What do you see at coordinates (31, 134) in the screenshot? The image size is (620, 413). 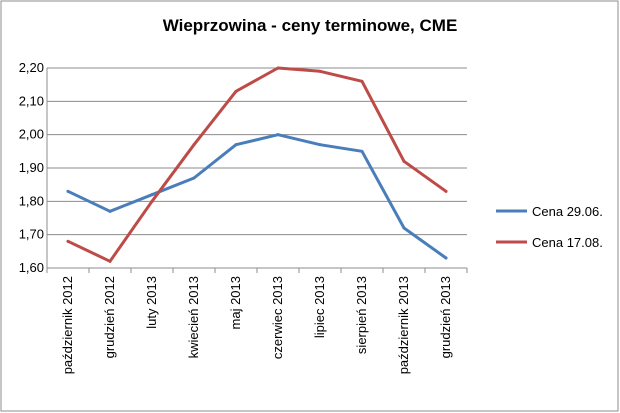 I see `y-tick-label: 2,00` at bounding box center [31, 134].